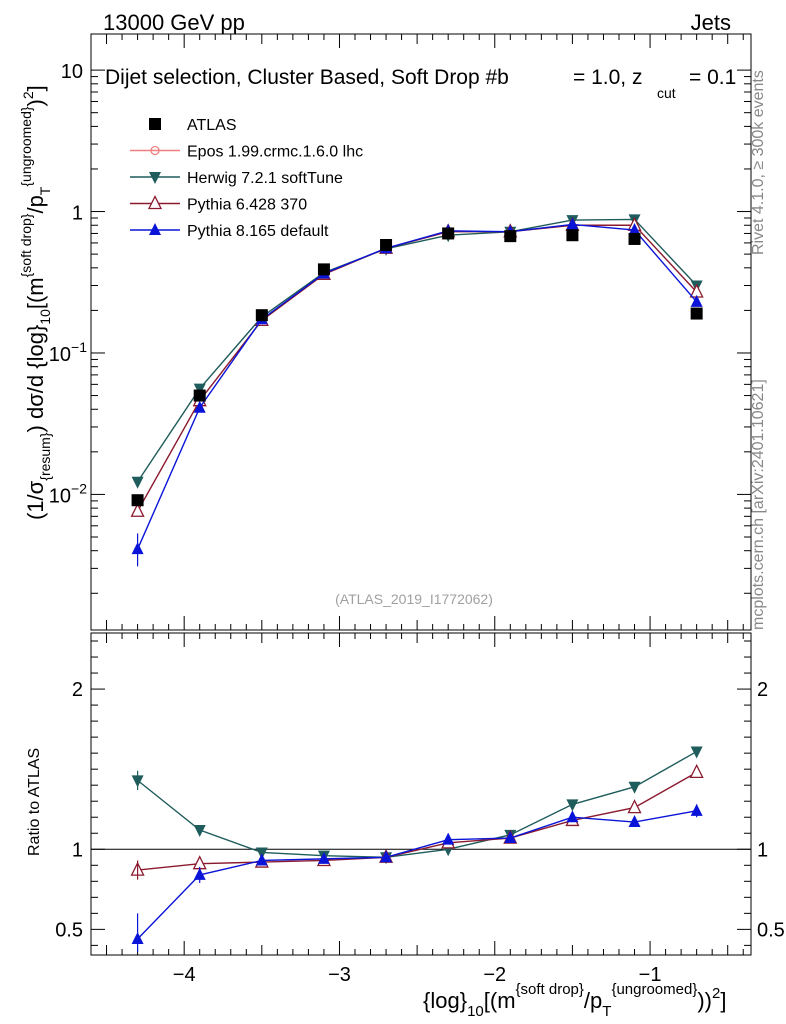 Image resolution: width=786 pixels, height=1024 pixels. Describe the element at coordinates (607, 77) in the screenshot. I see `plot-title-beta: = 1.0, z` at that location.